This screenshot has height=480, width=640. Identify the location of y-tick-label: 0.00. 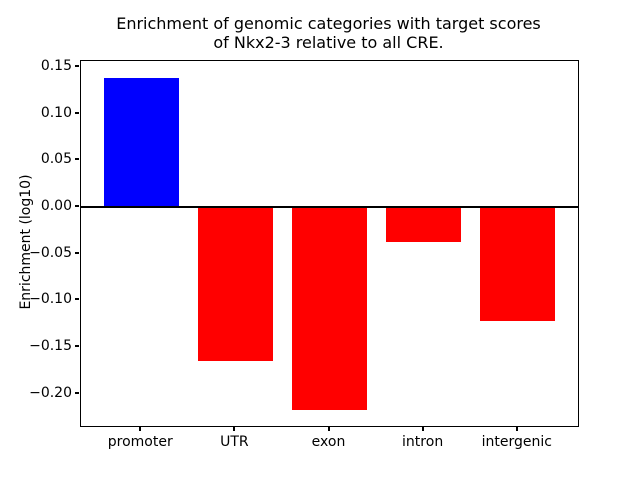
(56, 205).